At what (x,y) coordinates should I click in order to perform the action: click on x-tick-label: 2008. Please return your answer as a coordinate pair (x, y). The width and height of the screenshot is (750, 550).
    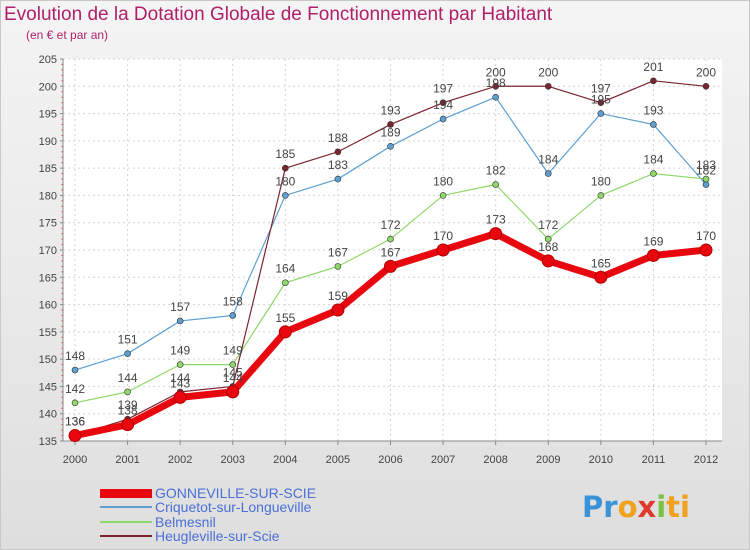
    Looking at the image, I should click on (495, 460).